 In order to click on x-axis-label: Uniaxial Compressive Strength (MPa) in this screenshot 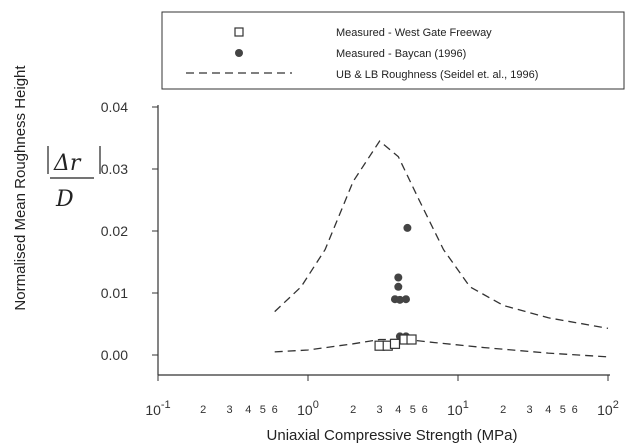, I will do `click(392, 435)`.